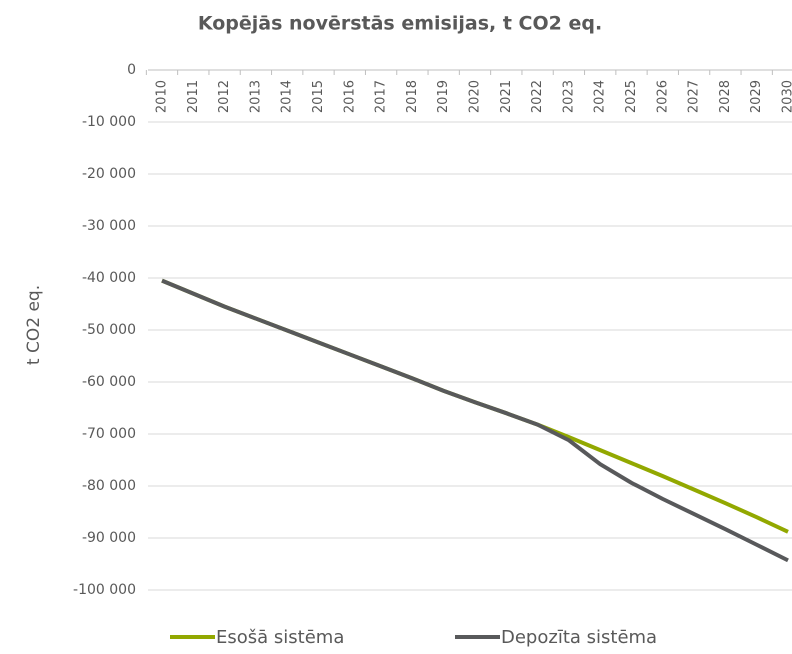 The image size is (792, 654). Describe the element at coordinates (109, 174) in the screenshot. I see `y-tick-label: -20 000` at that location.